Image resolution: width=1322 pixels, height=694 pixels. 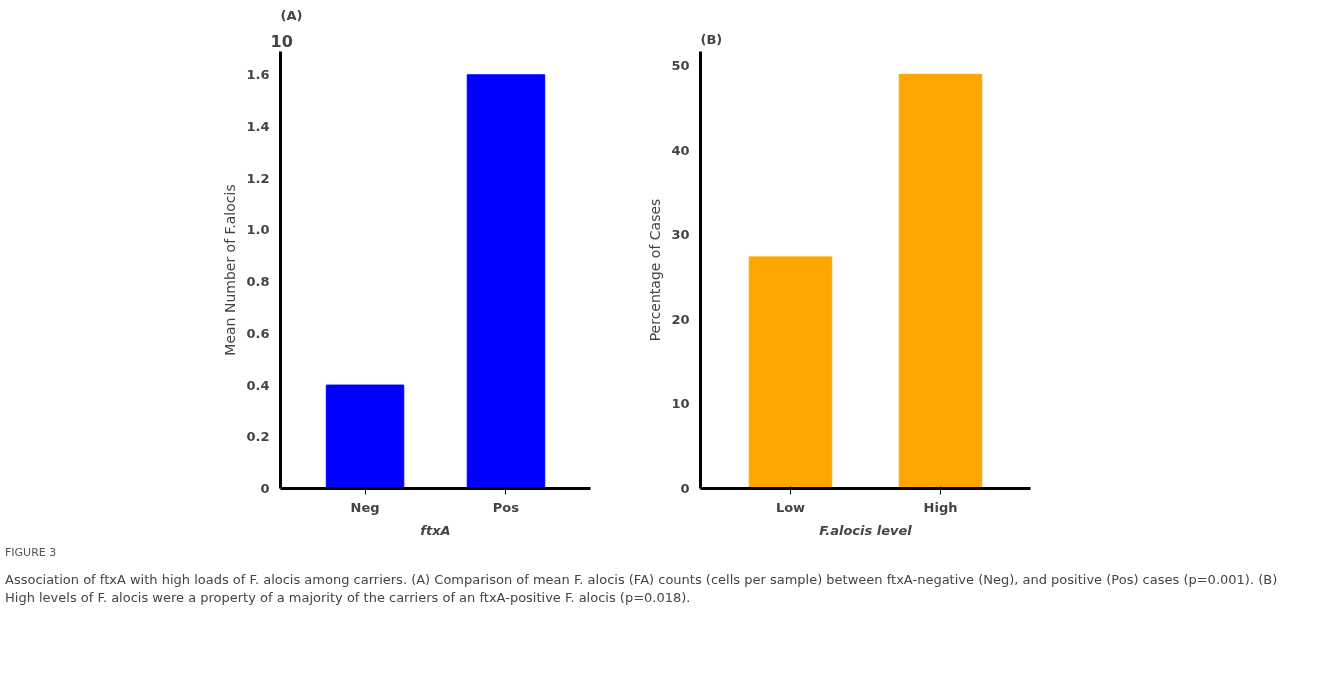 I want to click on chart-title: (B), so click(x=711, y=39).